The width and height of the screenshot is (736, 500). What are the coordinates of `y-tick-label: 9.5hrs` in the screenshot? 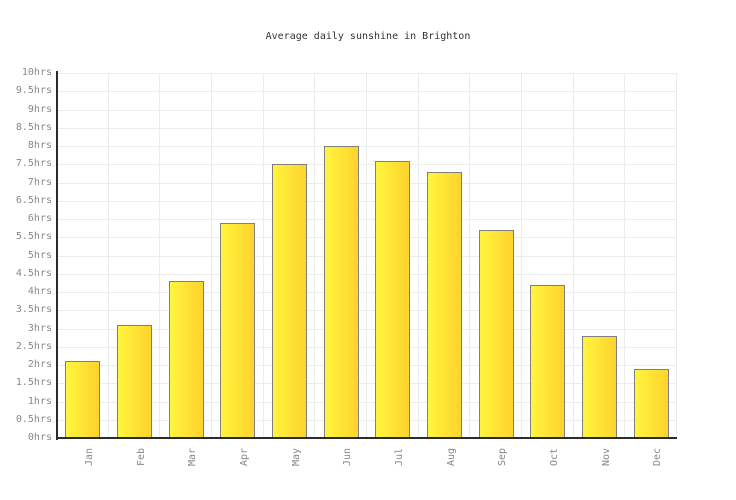 It's located at (33, 91).